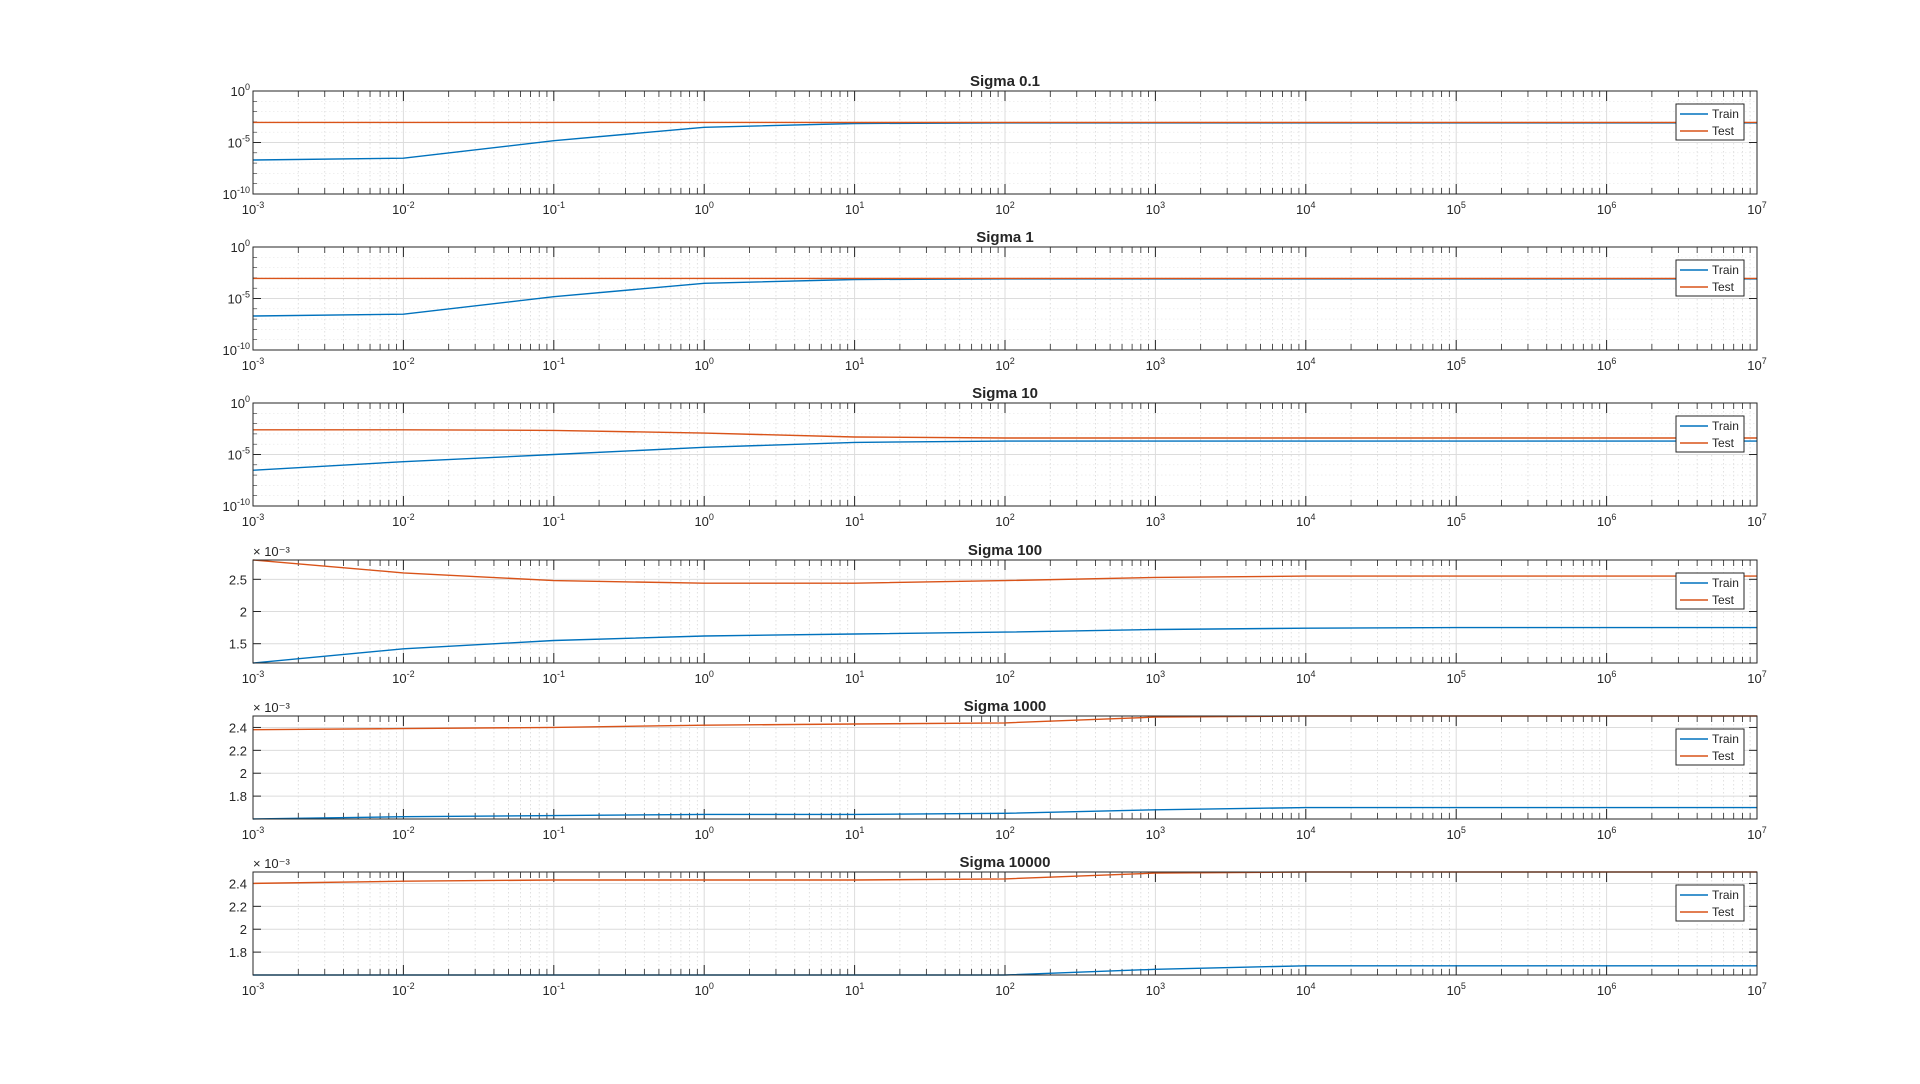 Image resolution: width=1920 pixels, height=1084 pixels. I want to click on x-tick-label: 10³, so click(1155, 208).